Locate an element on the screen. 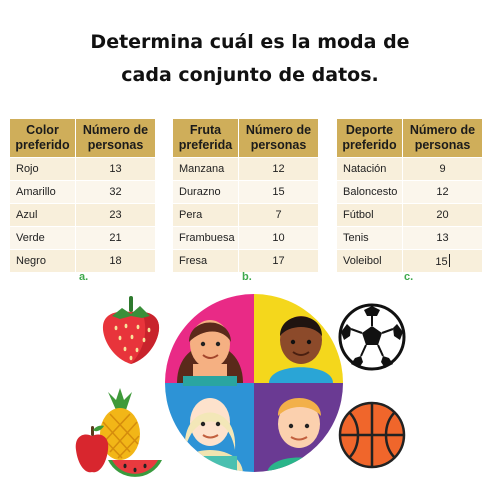 The width and height of the screenshot is (500, 500). table-row: Tenis 13 is located at coordinates (409, 238).